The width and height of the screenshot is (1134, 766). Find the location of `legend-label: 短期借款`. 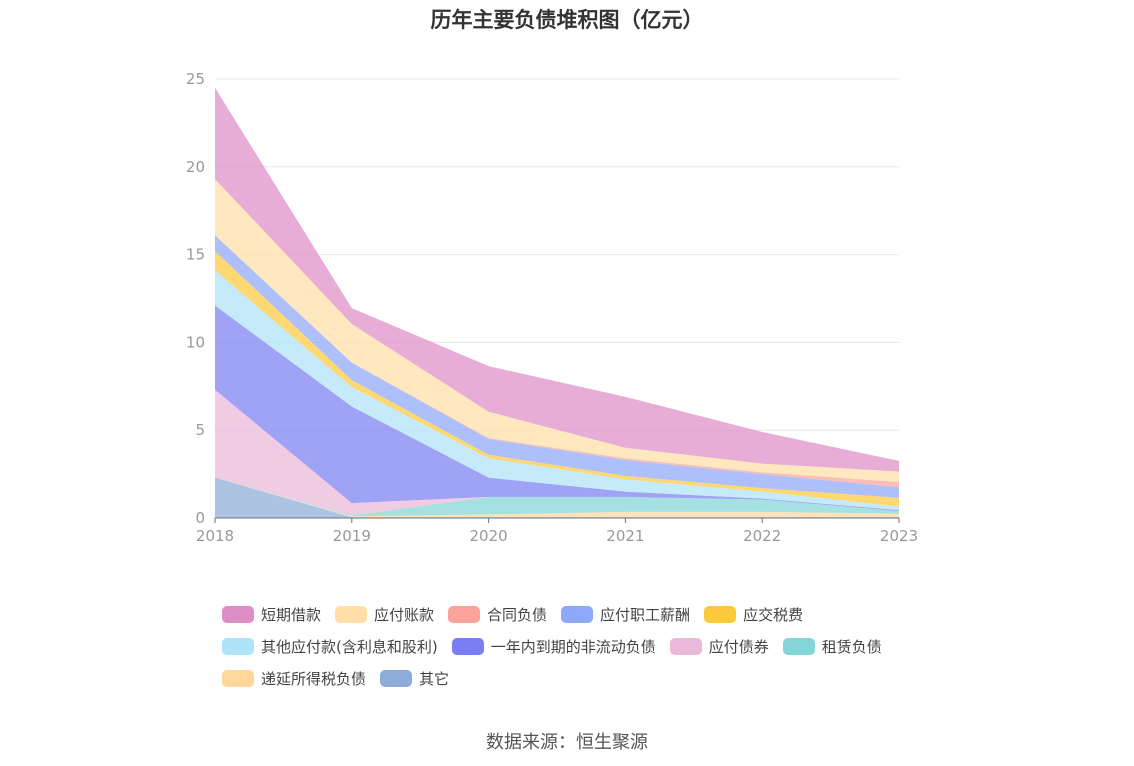

legend-label: 短期借款 is located at coordinates (291, 614).